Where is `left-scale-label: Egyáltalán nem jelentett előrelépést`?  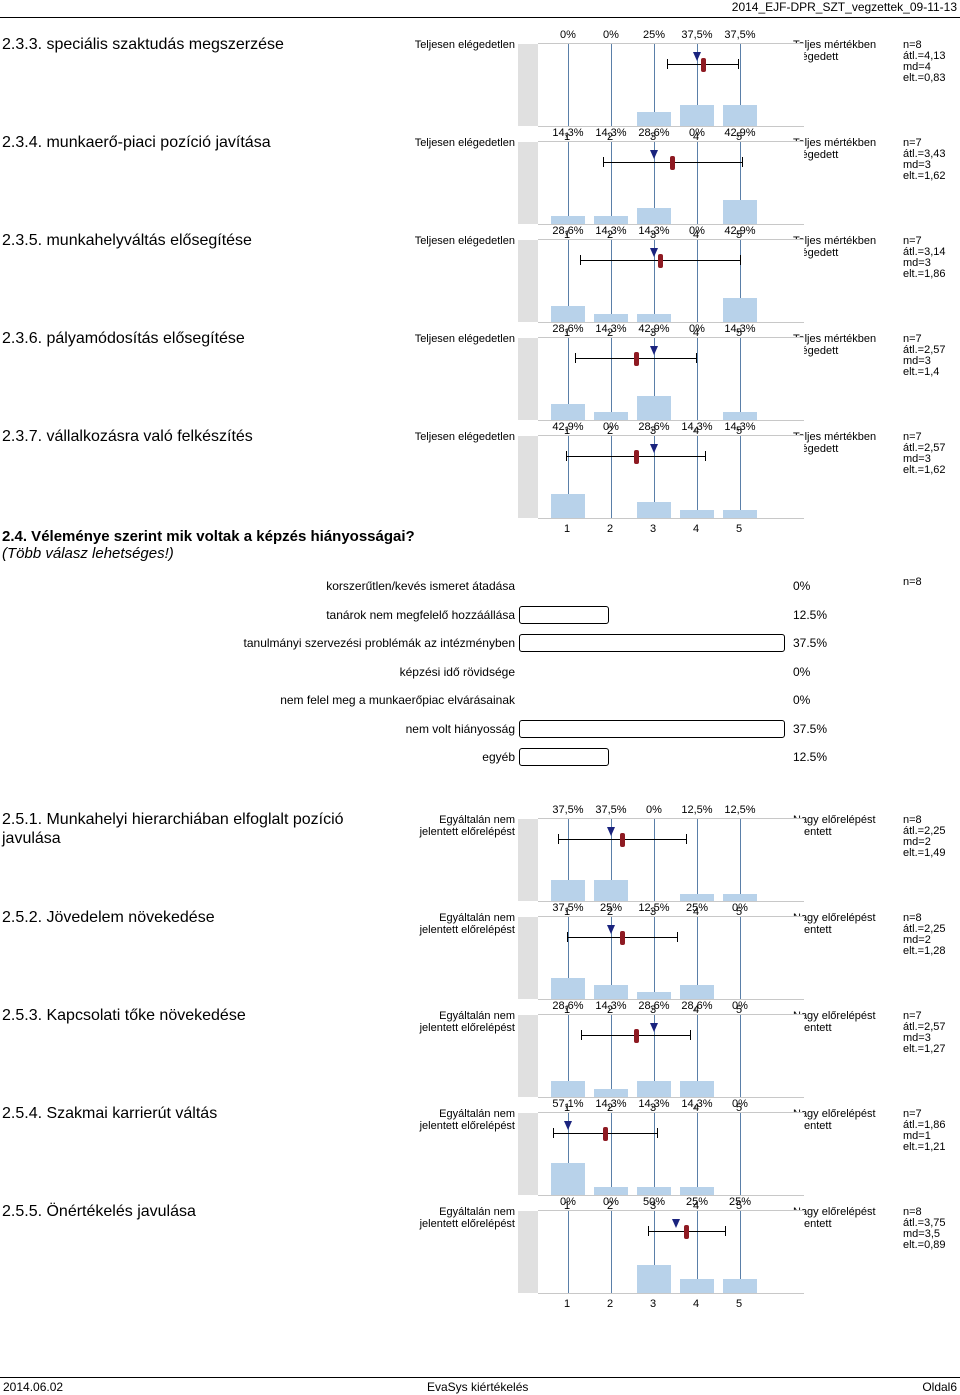
left-scale-label: Egyáltalán nem jelentett előrelépést is located at coordinates (467, 1218).